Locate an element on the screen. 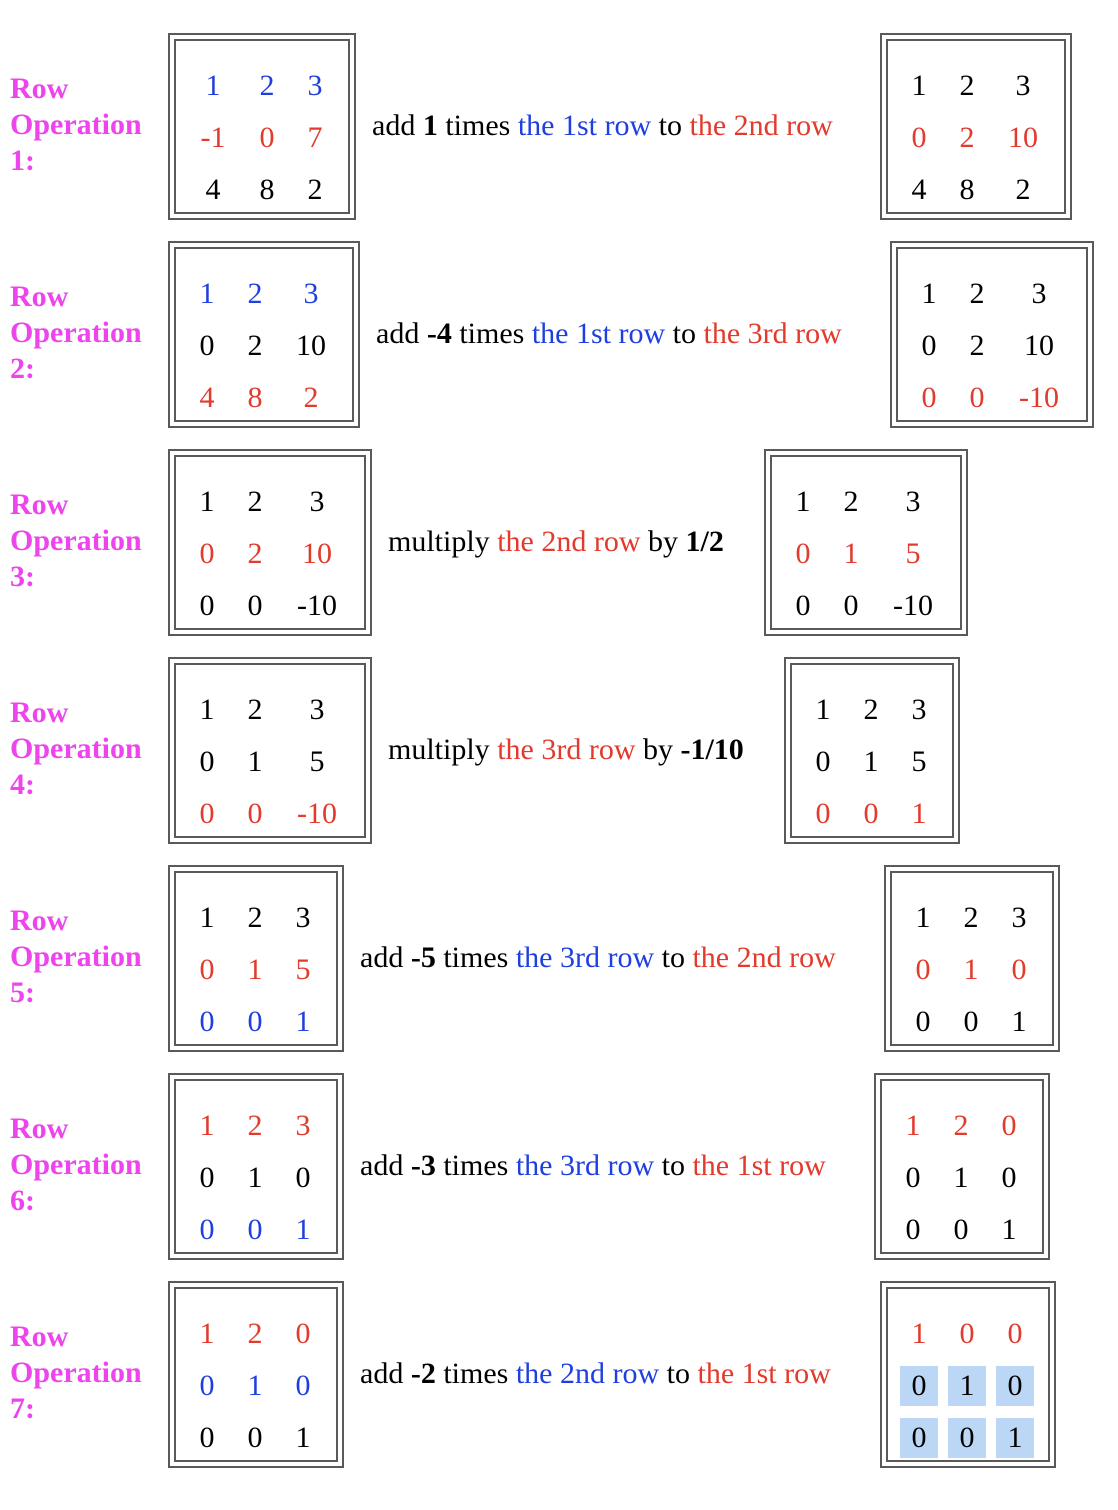 This screenshot has height=1510, width=1118. before-matrix: 1 2 3 0 1 5 0 0 -10 is located at coordinates (270, 750).